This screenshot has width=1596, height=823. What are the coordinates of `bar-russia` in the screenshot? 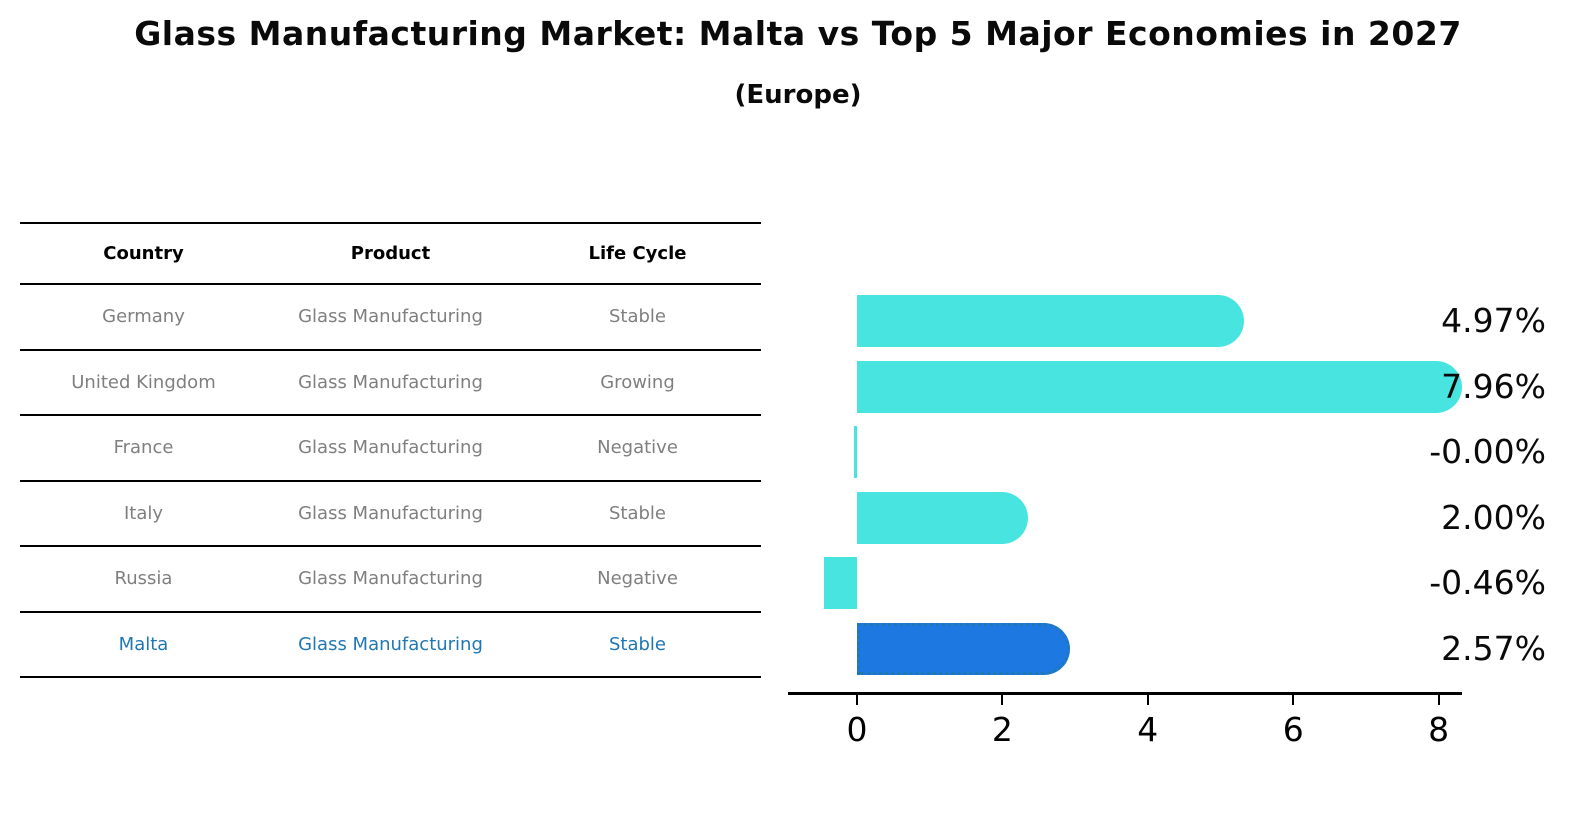 It's located at (840, 583).